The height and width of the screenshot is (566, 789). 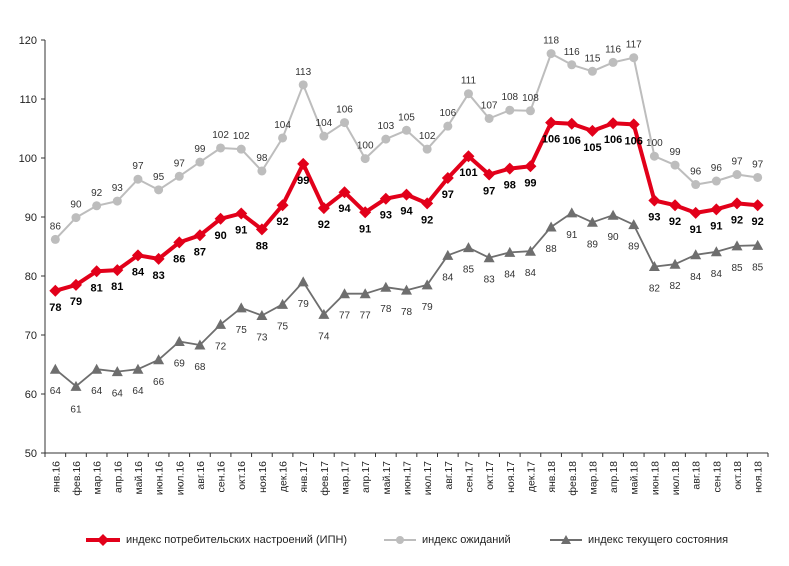 I want to click on data-label-current: 78, so click(x=386, y=309).